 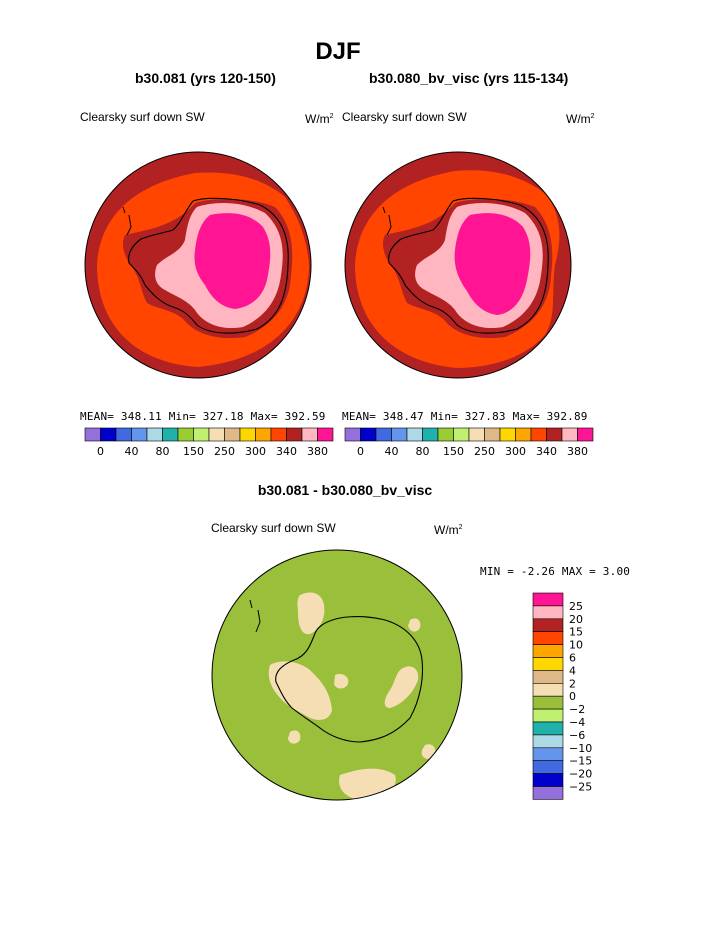 What do you see at coordinates (577, 709) in the screenshot?
I see `difference-colorbar-tick-label: −2` at bounding box center [577, 709].